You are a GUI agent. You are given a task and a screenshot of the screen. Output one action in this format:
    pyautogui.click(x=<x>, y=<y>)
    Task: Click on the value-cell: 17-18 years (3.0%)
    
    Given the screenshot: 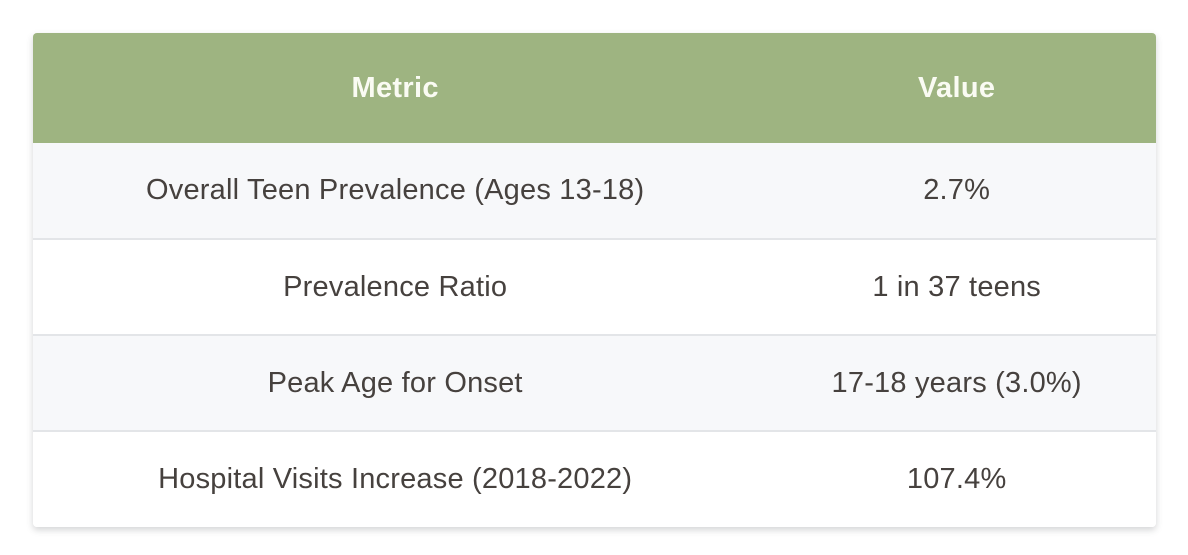 What is the action you would take?
    pyautogui.click(x=956, y=382)
    